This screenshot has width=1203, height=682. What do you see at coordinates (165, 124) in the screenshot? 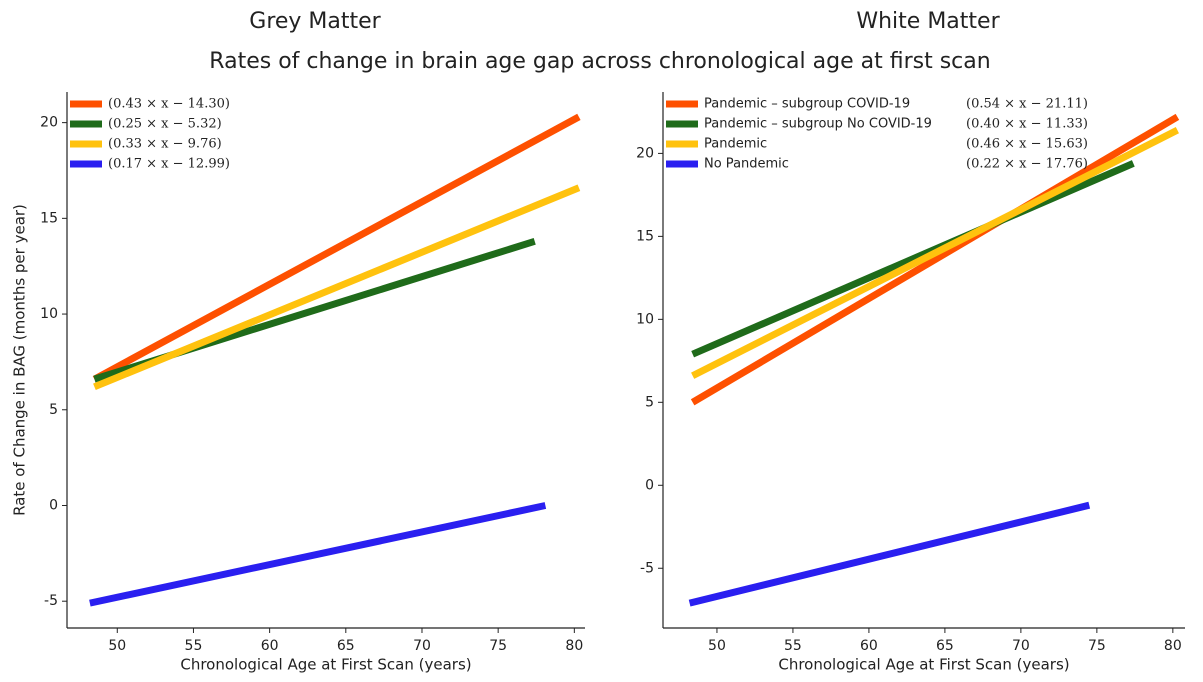
I see `legend-label: (0.25 × x − 5.32)` at bounding box center [165, 124].